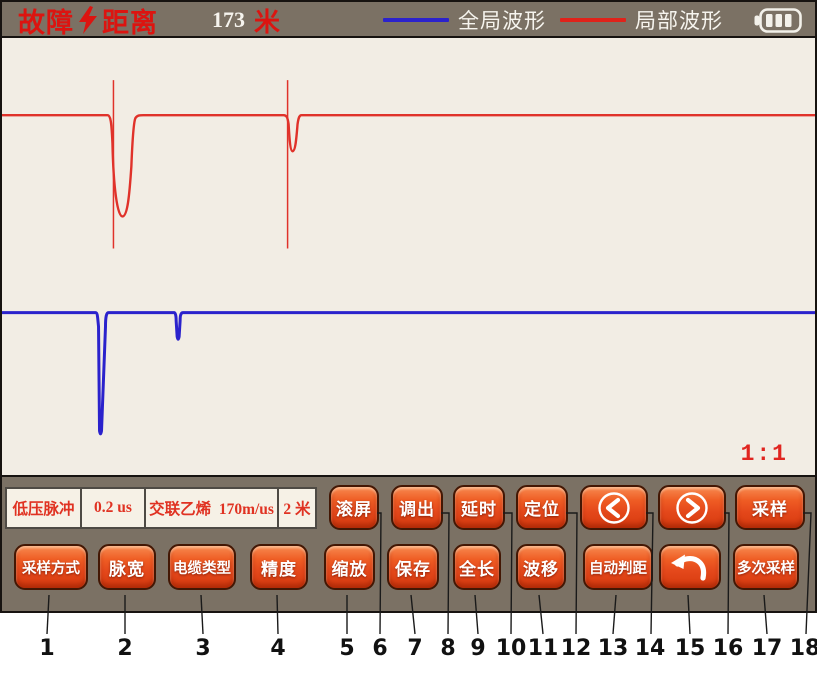  What do you see at coordinates (202, 567) in the screenshot?
I see `cable-type-button: 电缆类型` at bounding box center [202, 567].